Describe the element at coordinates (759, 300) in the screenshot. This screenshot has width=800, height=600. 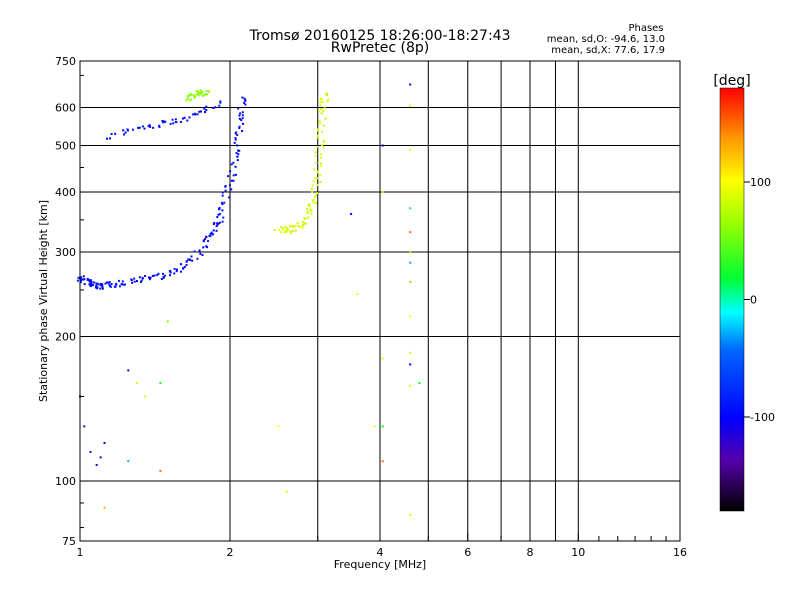
I see `colorbar-ticks: 100 0 -100` at that location.